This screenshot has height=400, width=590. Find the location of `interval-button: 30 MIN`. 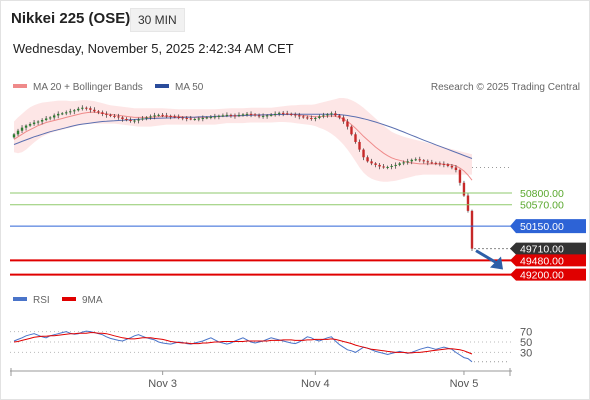

interval-button: 30 MIN is located at coordinates (157, 20).